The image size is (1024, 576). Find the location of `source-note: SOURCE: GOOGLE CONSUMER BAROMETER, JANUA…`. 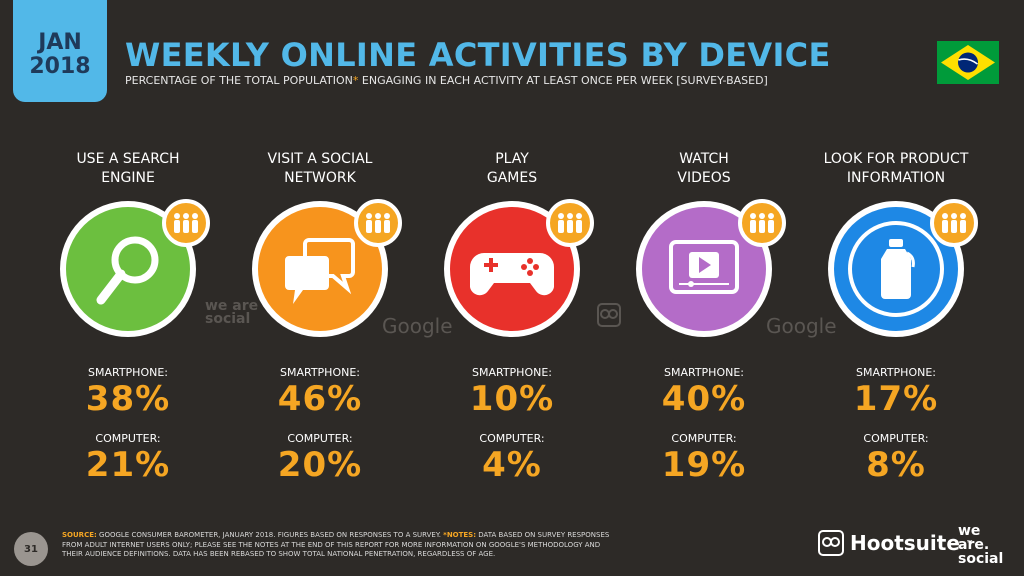

source-note: SOURCE: GOOGLE CONSUMER BAROMETER, JANUA… is located at coordinates (336, 544).